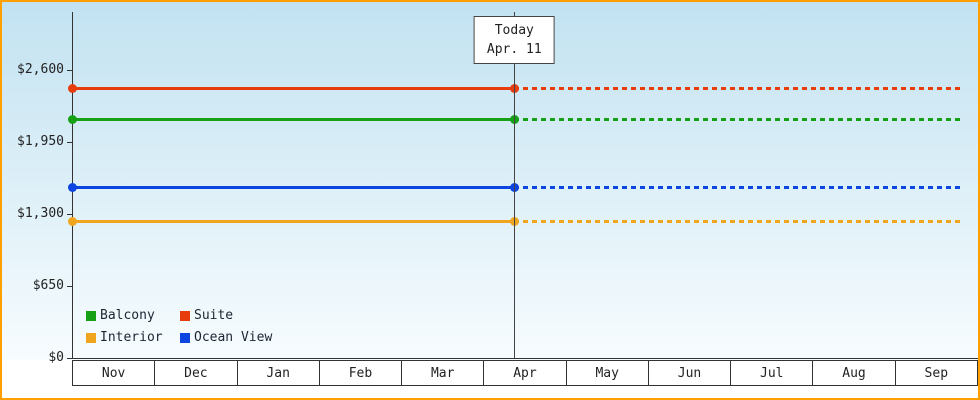  I want to click on y-axis-tick-label: $2,600, so click(40, 69).